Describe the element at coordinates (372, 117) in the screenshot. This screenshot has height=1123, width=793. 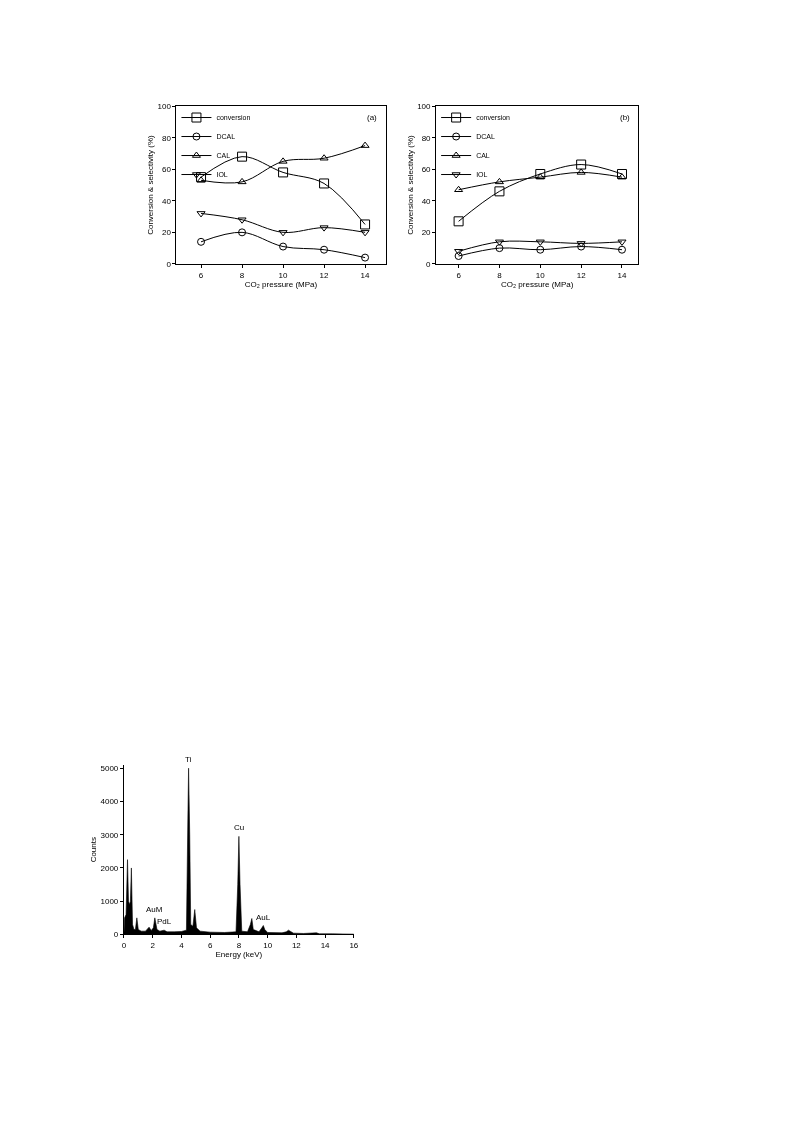
I see `annotation: (a)` at that location.